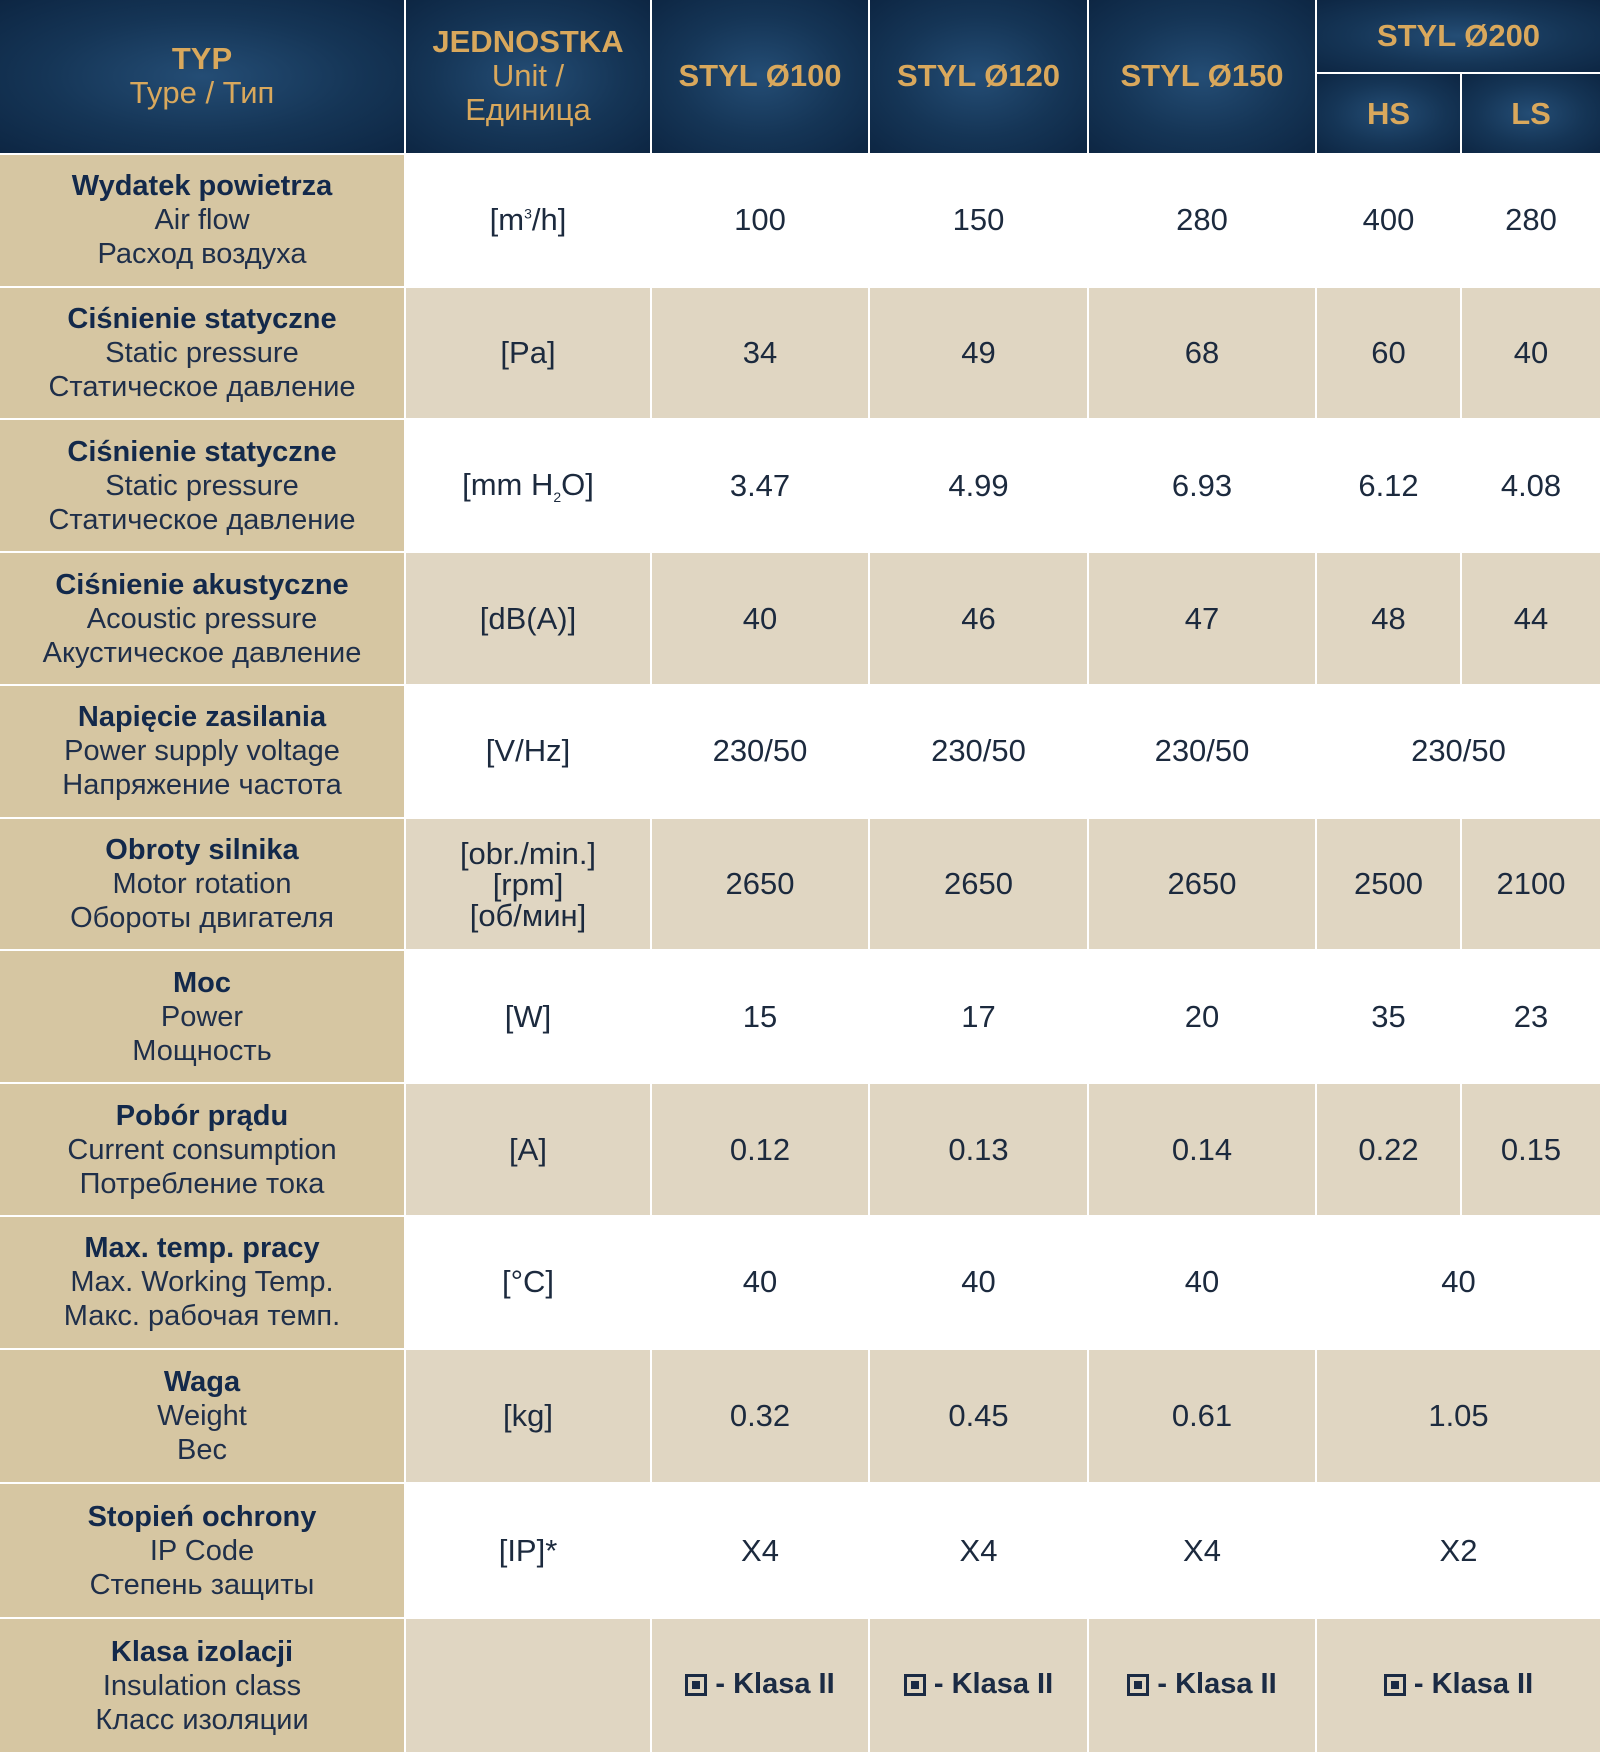  Describe the element at coordinates (979, 354) in the screenshot. I see `value-120: 49` at that location.